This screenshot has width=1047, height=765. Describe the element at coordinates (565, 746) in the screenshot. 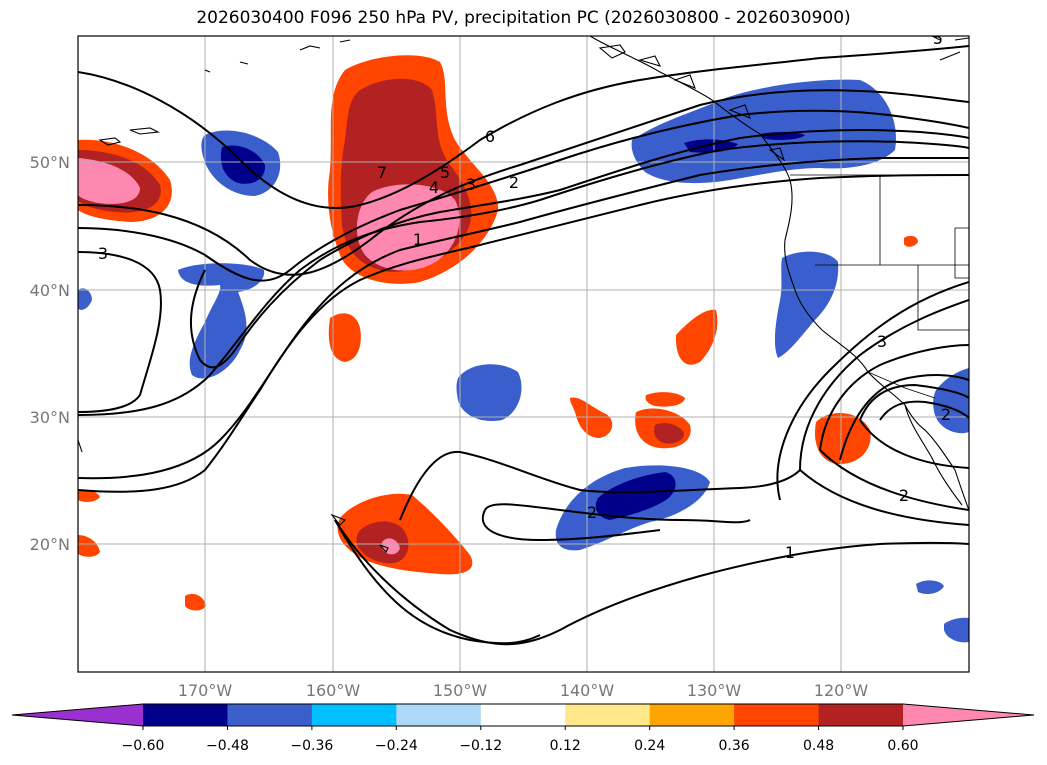

I see `colorbar-tick-label: 0.12` at that location.